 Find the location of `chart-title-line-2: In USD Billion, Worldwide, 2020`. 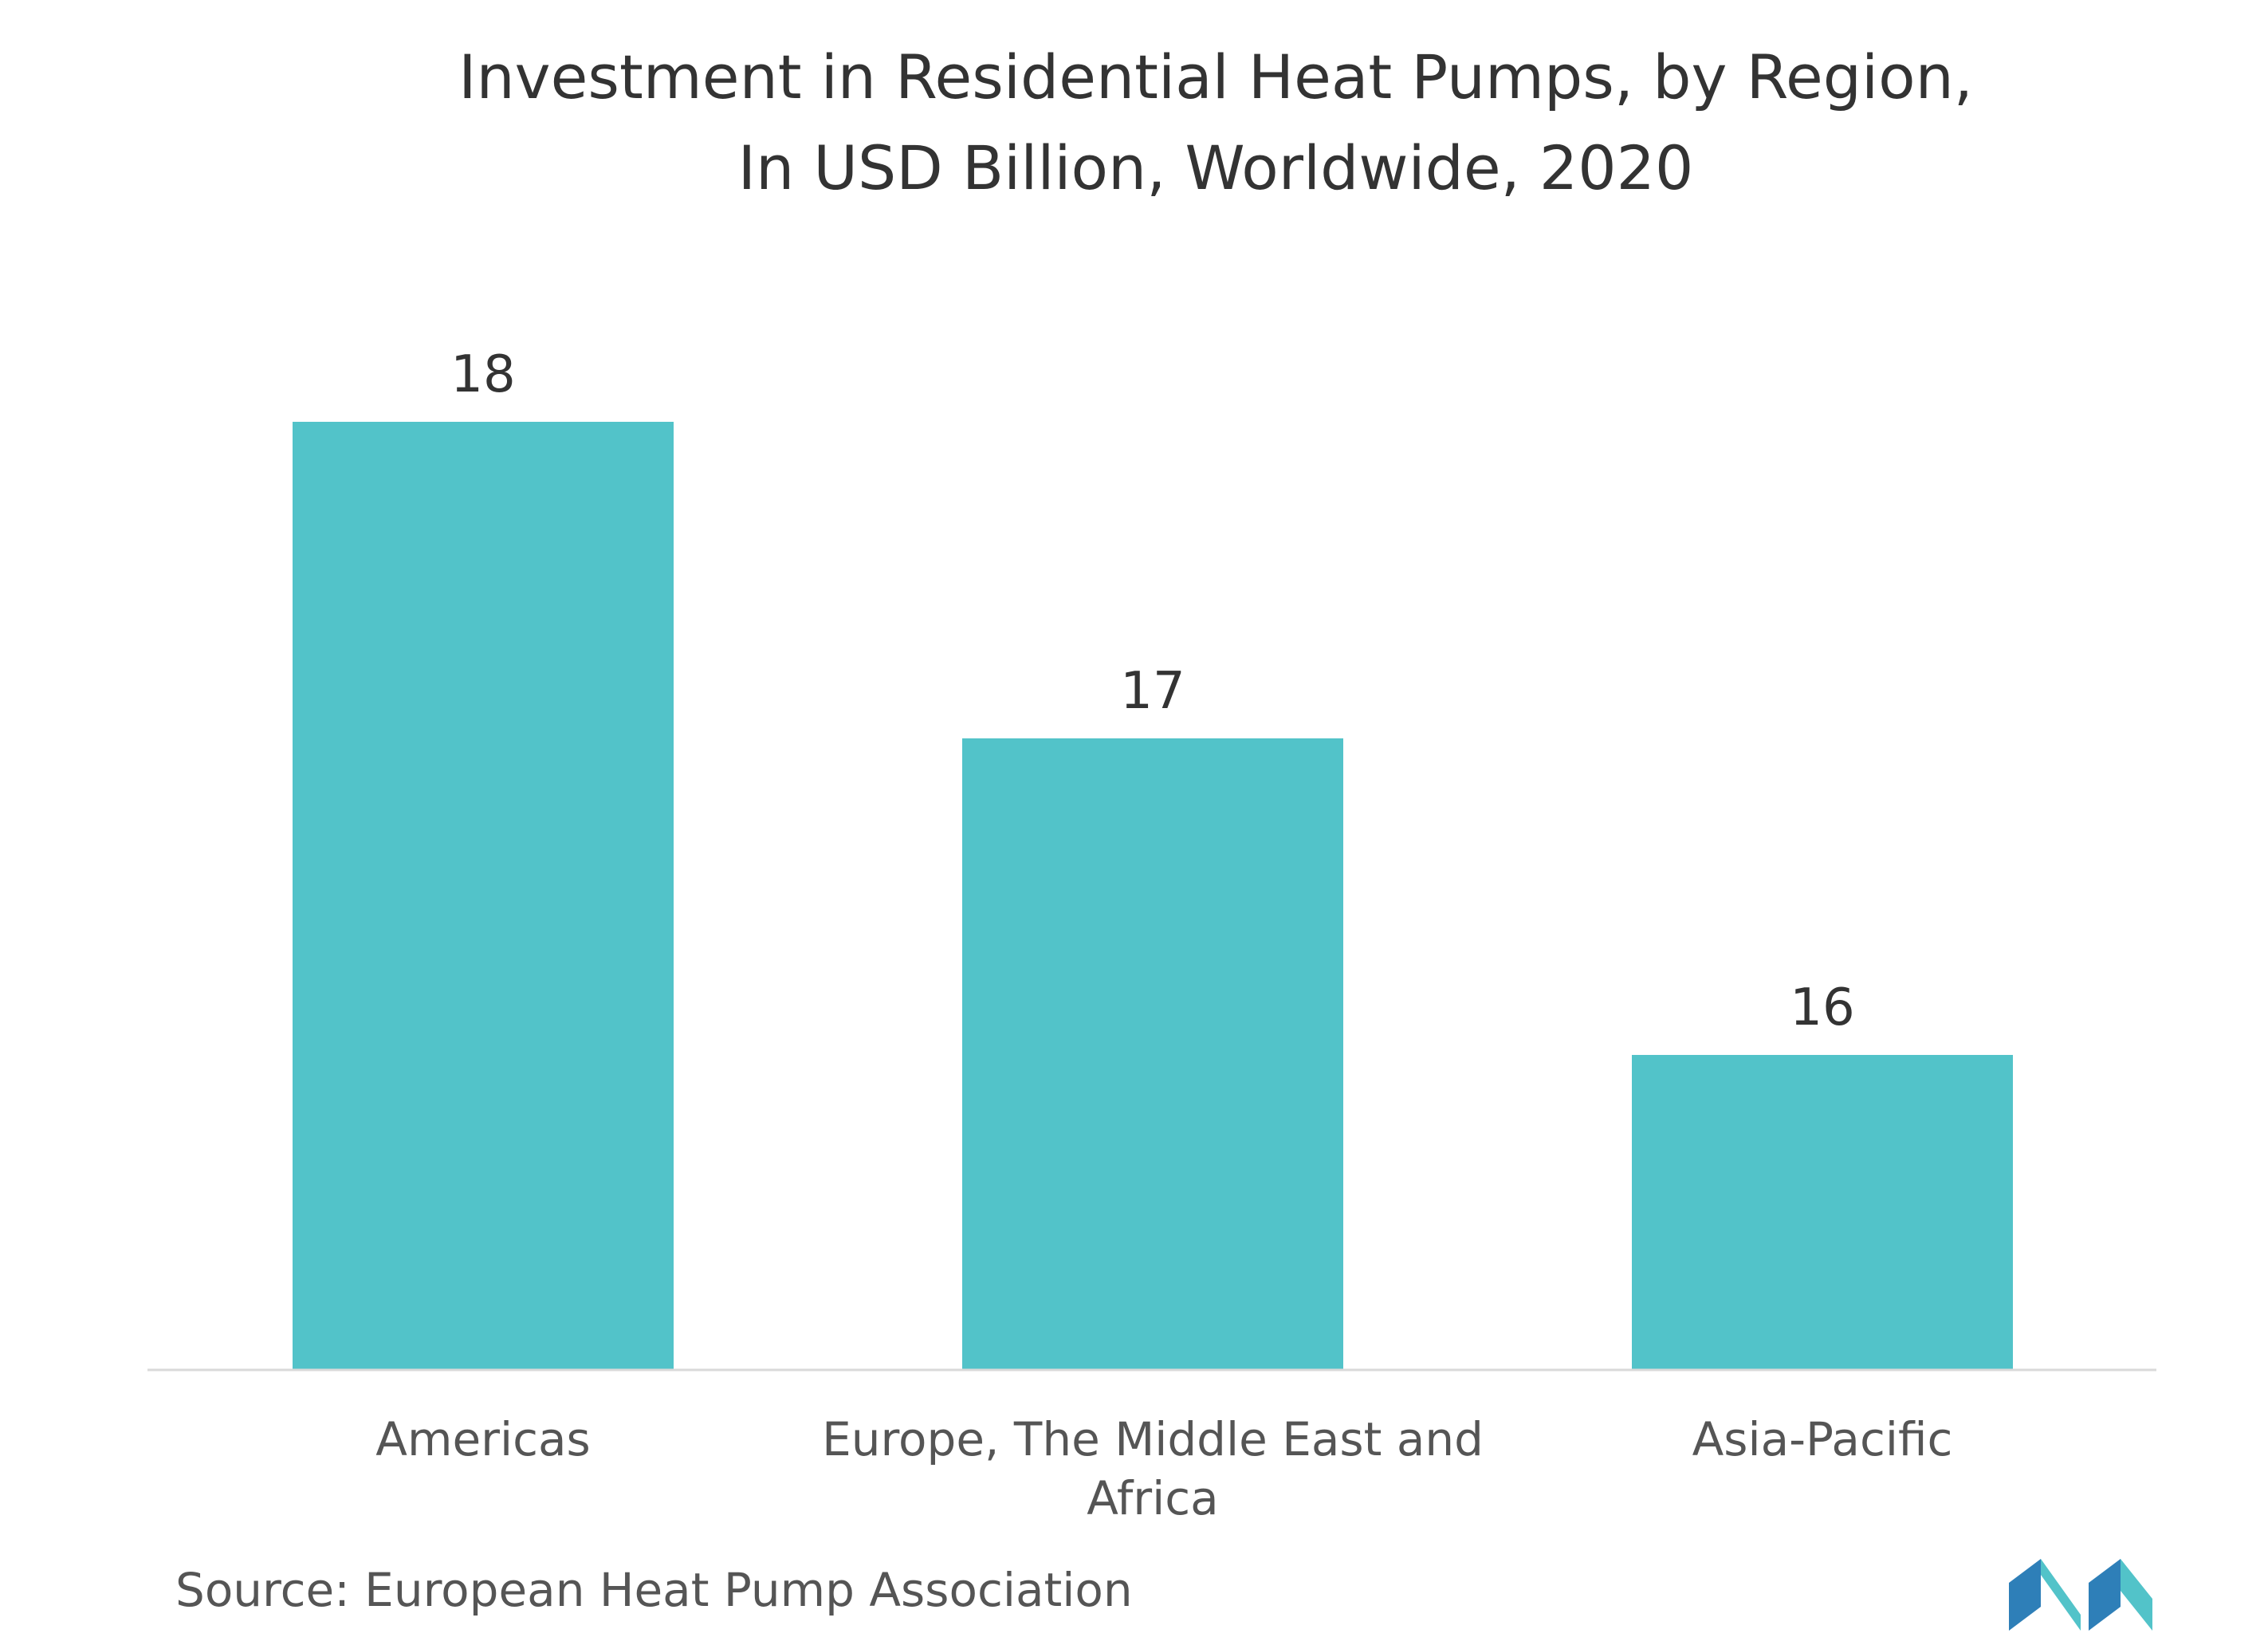

chart-title-line-2: In USD Billion, Worldwide, 2020 is located at coordinates (1216, 167).